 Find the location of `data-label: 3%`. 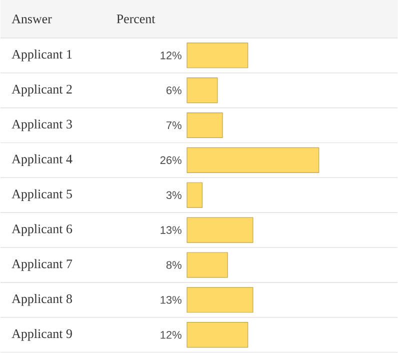

data-label: 3% is located at coordinates (174, 195).